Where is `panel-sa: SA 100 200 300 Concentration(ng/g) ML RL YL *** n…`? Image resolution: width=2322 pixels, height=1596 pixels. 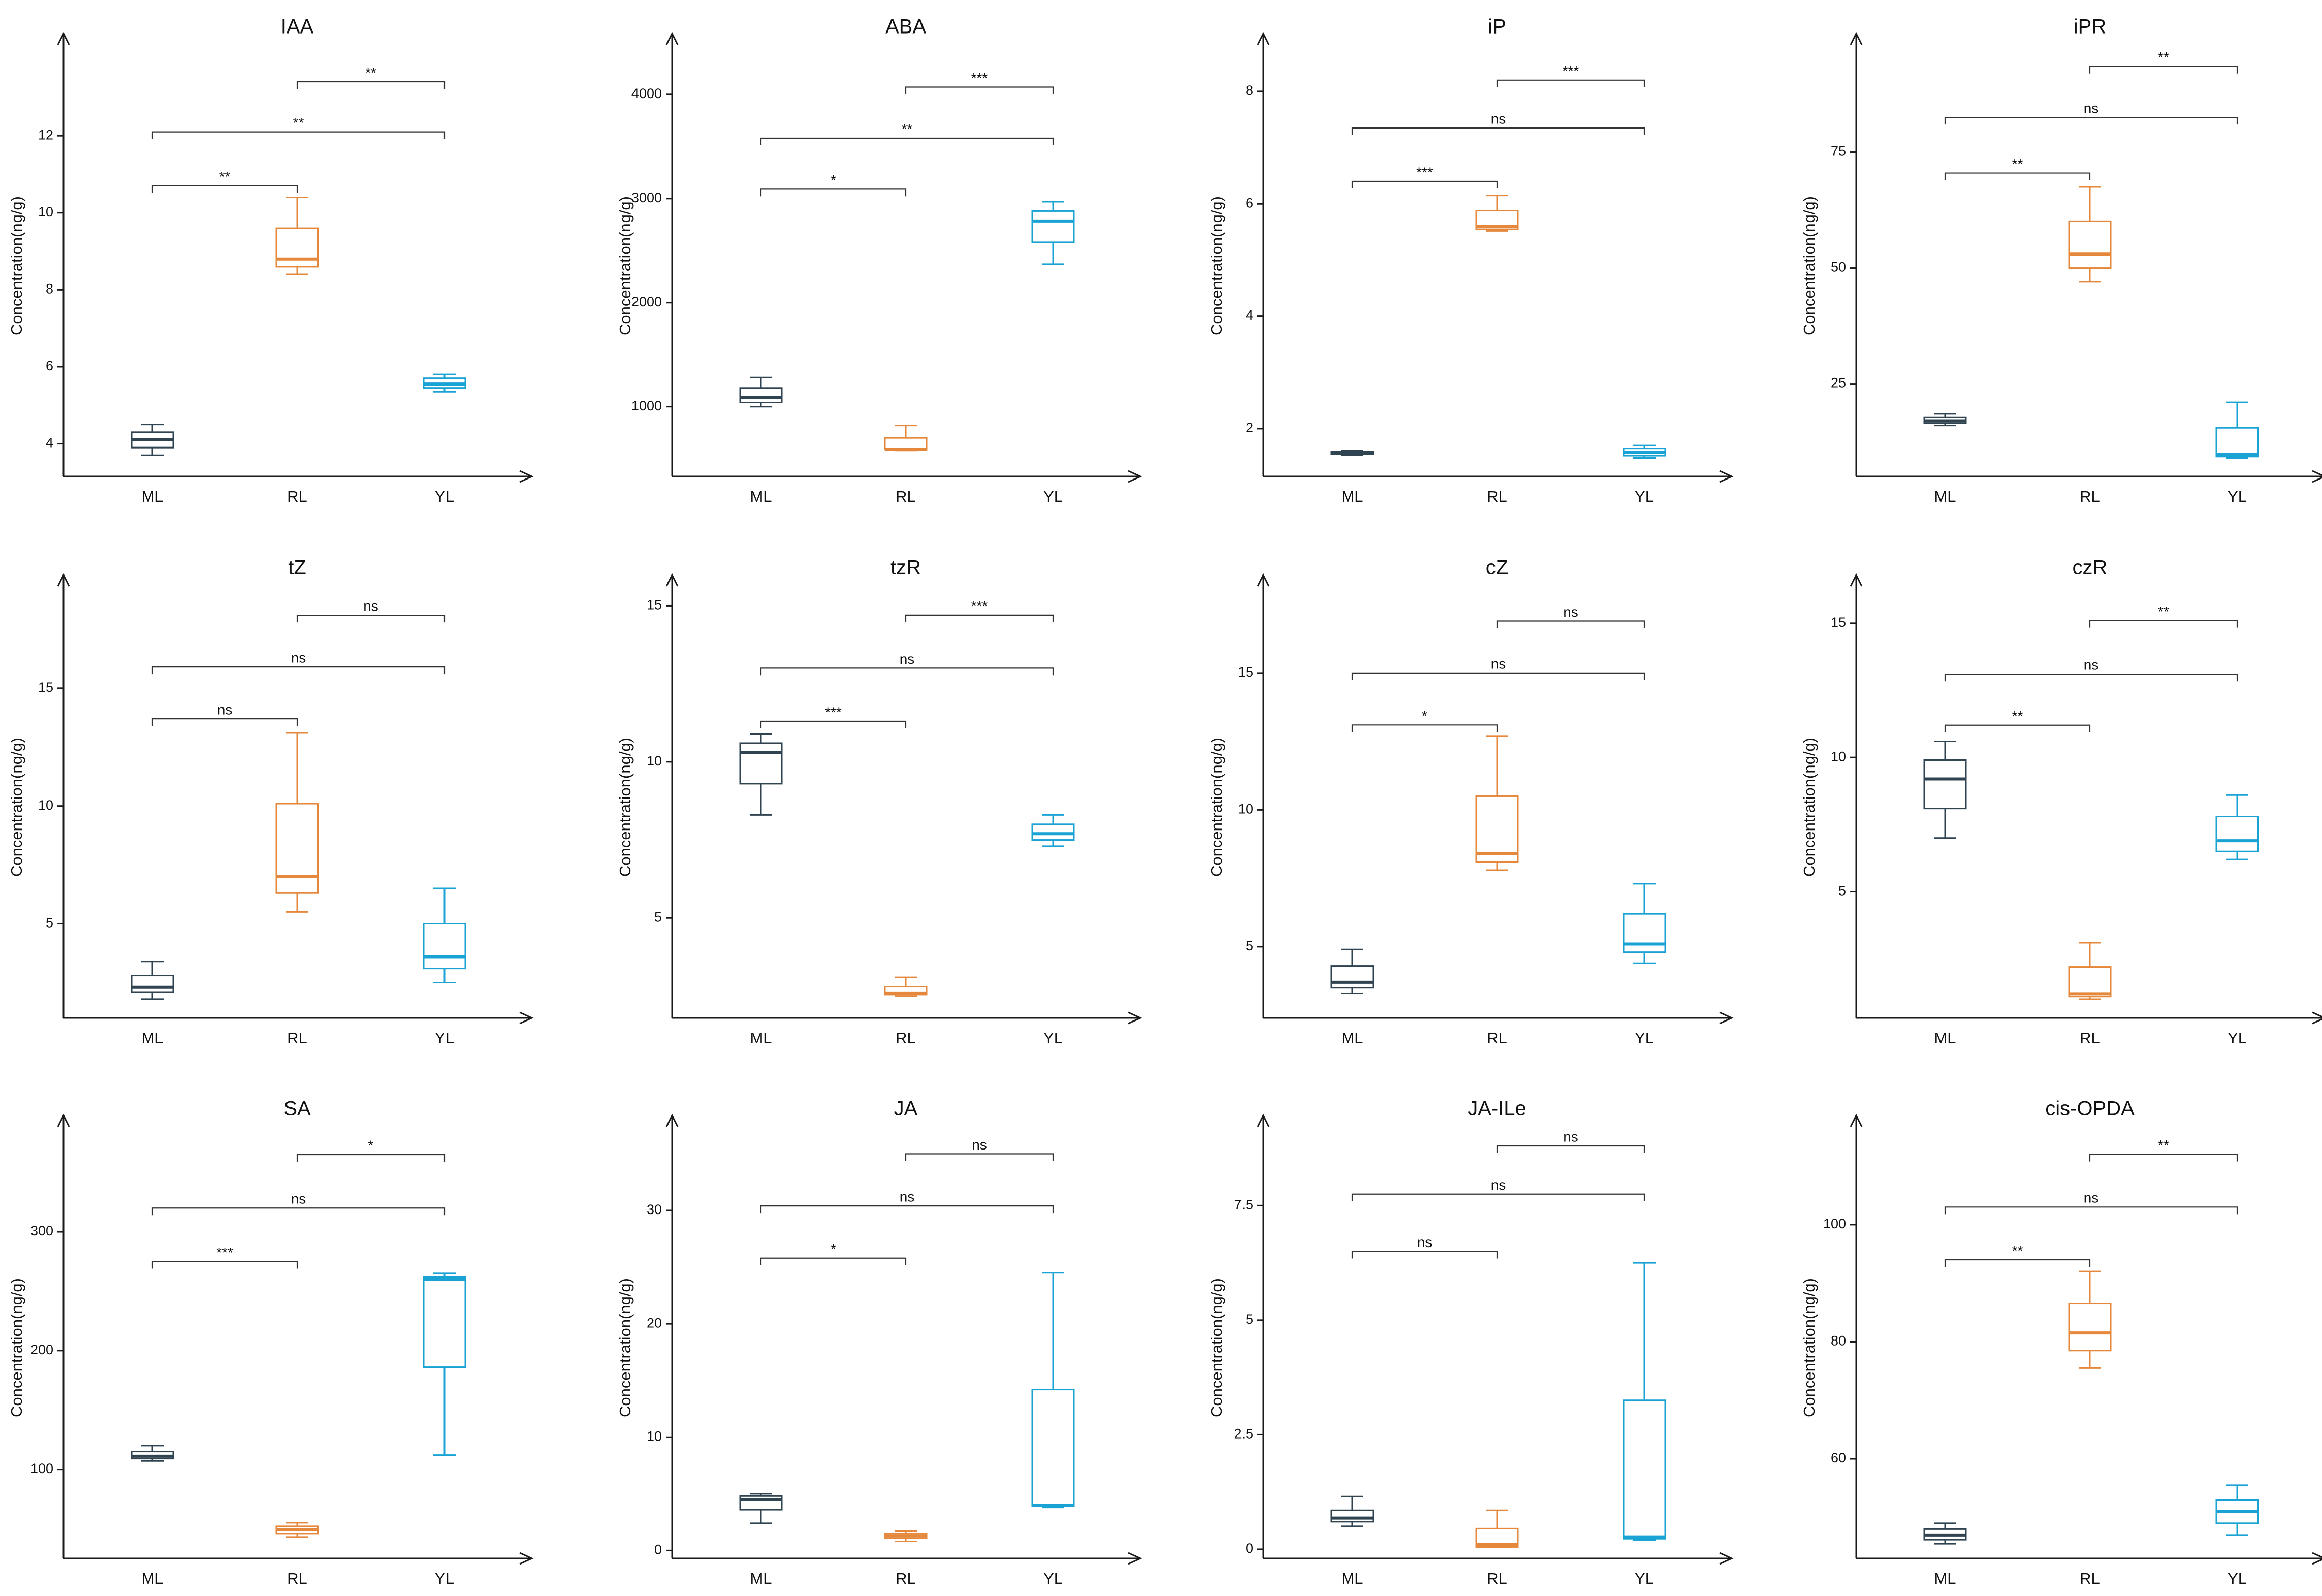 panel-sa: SA 100 200 300 Concentration(ng/g) ML RL YL *** n… is located at coordinates (271, 1343).